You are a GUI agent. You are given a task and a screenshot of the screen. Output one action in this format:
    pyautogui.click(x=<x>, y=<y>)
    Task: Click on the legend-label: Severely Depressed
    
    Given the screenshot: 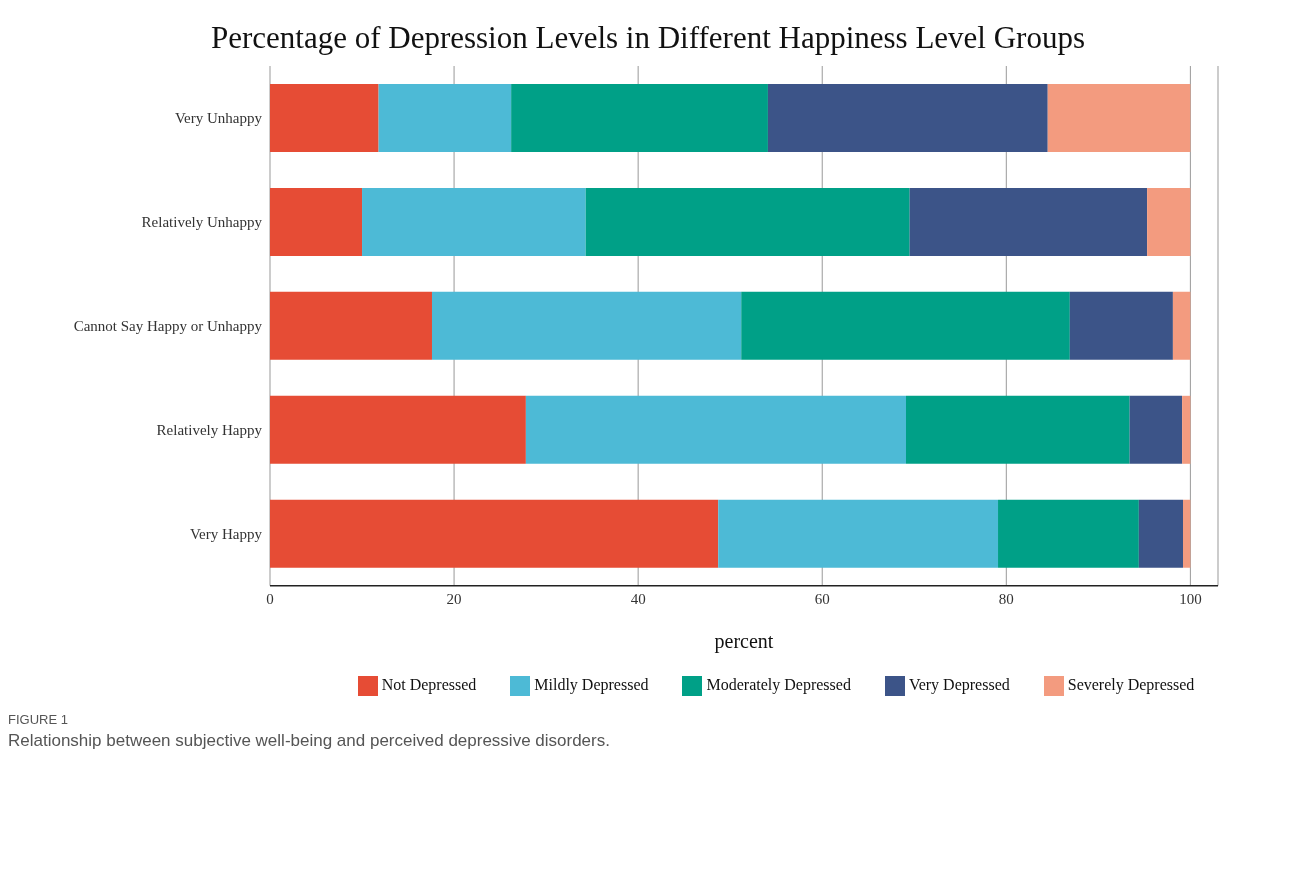 What is the action you would take?
    pyautogui.click(x=1131, y=684)
    